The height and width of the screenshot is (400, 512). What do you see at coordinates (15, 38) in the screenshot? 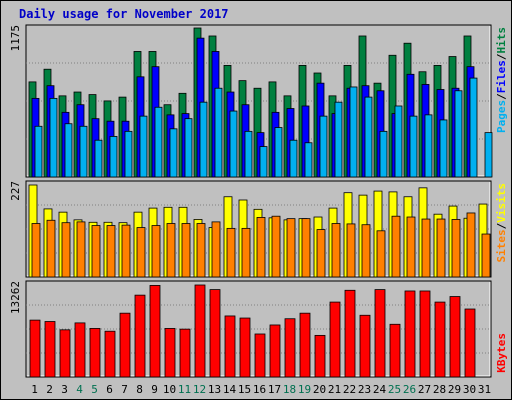
I see `y-max-label: 1175` at bounding box center [15, 38].